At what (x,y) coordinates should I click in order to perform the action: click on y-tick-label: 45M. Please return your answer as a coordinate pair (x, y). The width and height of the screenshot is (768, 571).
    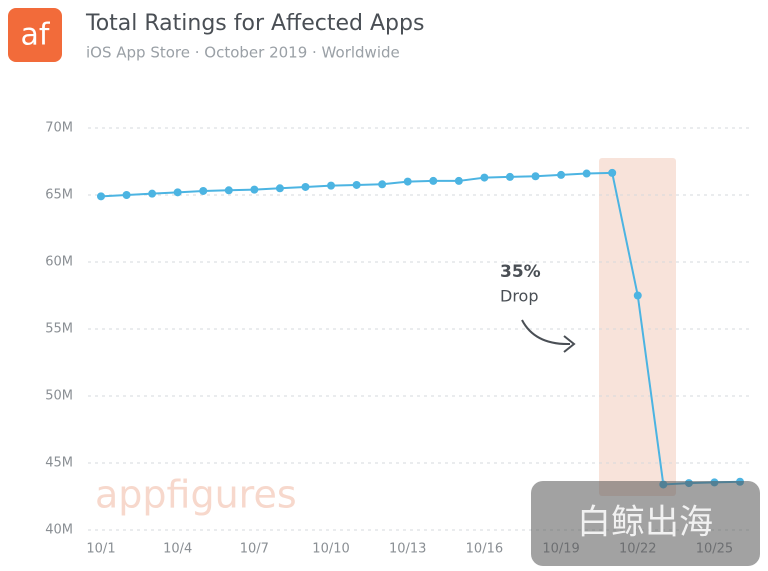
    Looking at the image, I should click on (59, 463).